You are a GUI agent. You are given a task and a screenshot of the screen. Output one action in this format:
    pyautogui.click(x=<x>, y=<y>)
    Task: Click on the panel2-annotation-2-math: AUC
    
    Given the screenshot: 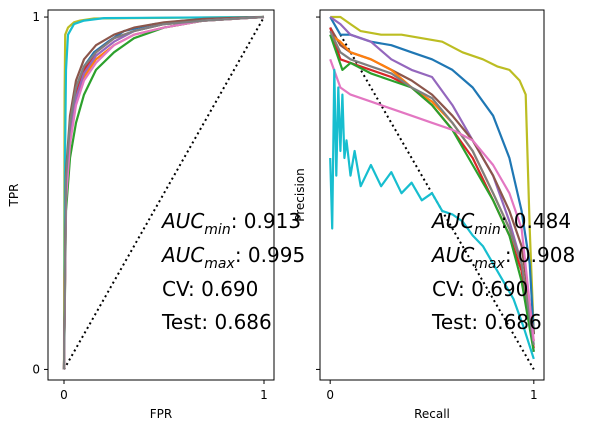 What is the action you would take?
    pyautogui.click(x=452, y=255)
    